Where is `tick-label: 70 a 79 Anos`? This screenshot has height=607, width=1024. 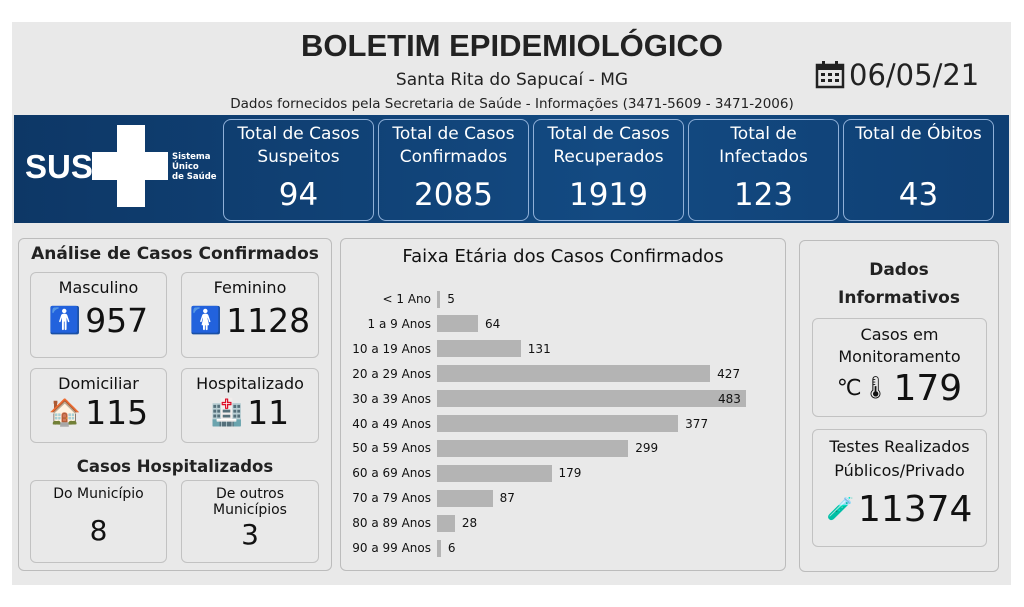 tick-label: 70 a 79 Anos is located at coordinates (391, 498).